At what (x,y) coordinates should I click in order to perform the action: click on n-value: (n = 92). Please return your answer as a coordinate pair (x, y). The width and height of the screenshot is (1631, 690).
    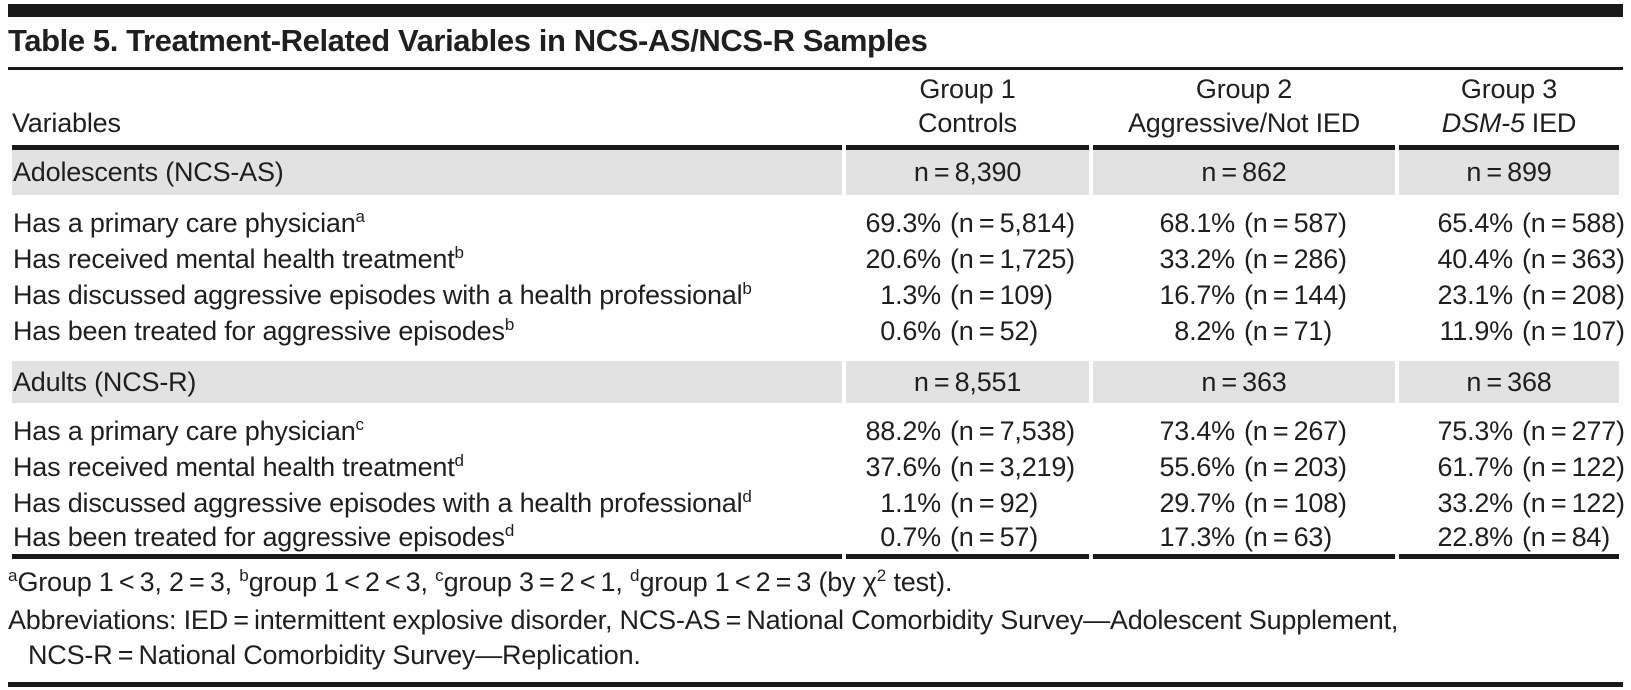
    Looking at the image, I should click on (994, 502).